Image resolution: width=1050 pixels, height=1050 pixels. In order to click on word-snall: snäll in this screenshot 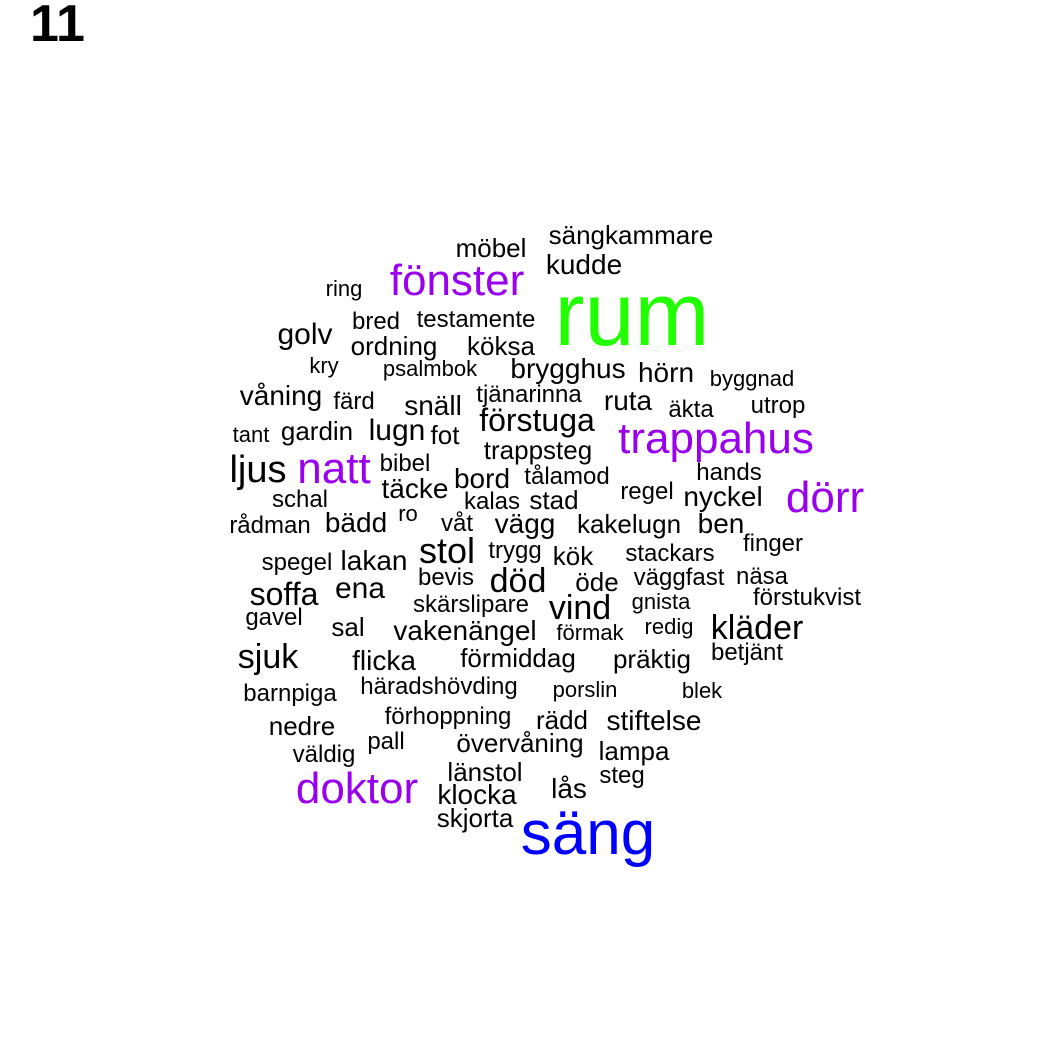, I will do `click(433, 405)`.